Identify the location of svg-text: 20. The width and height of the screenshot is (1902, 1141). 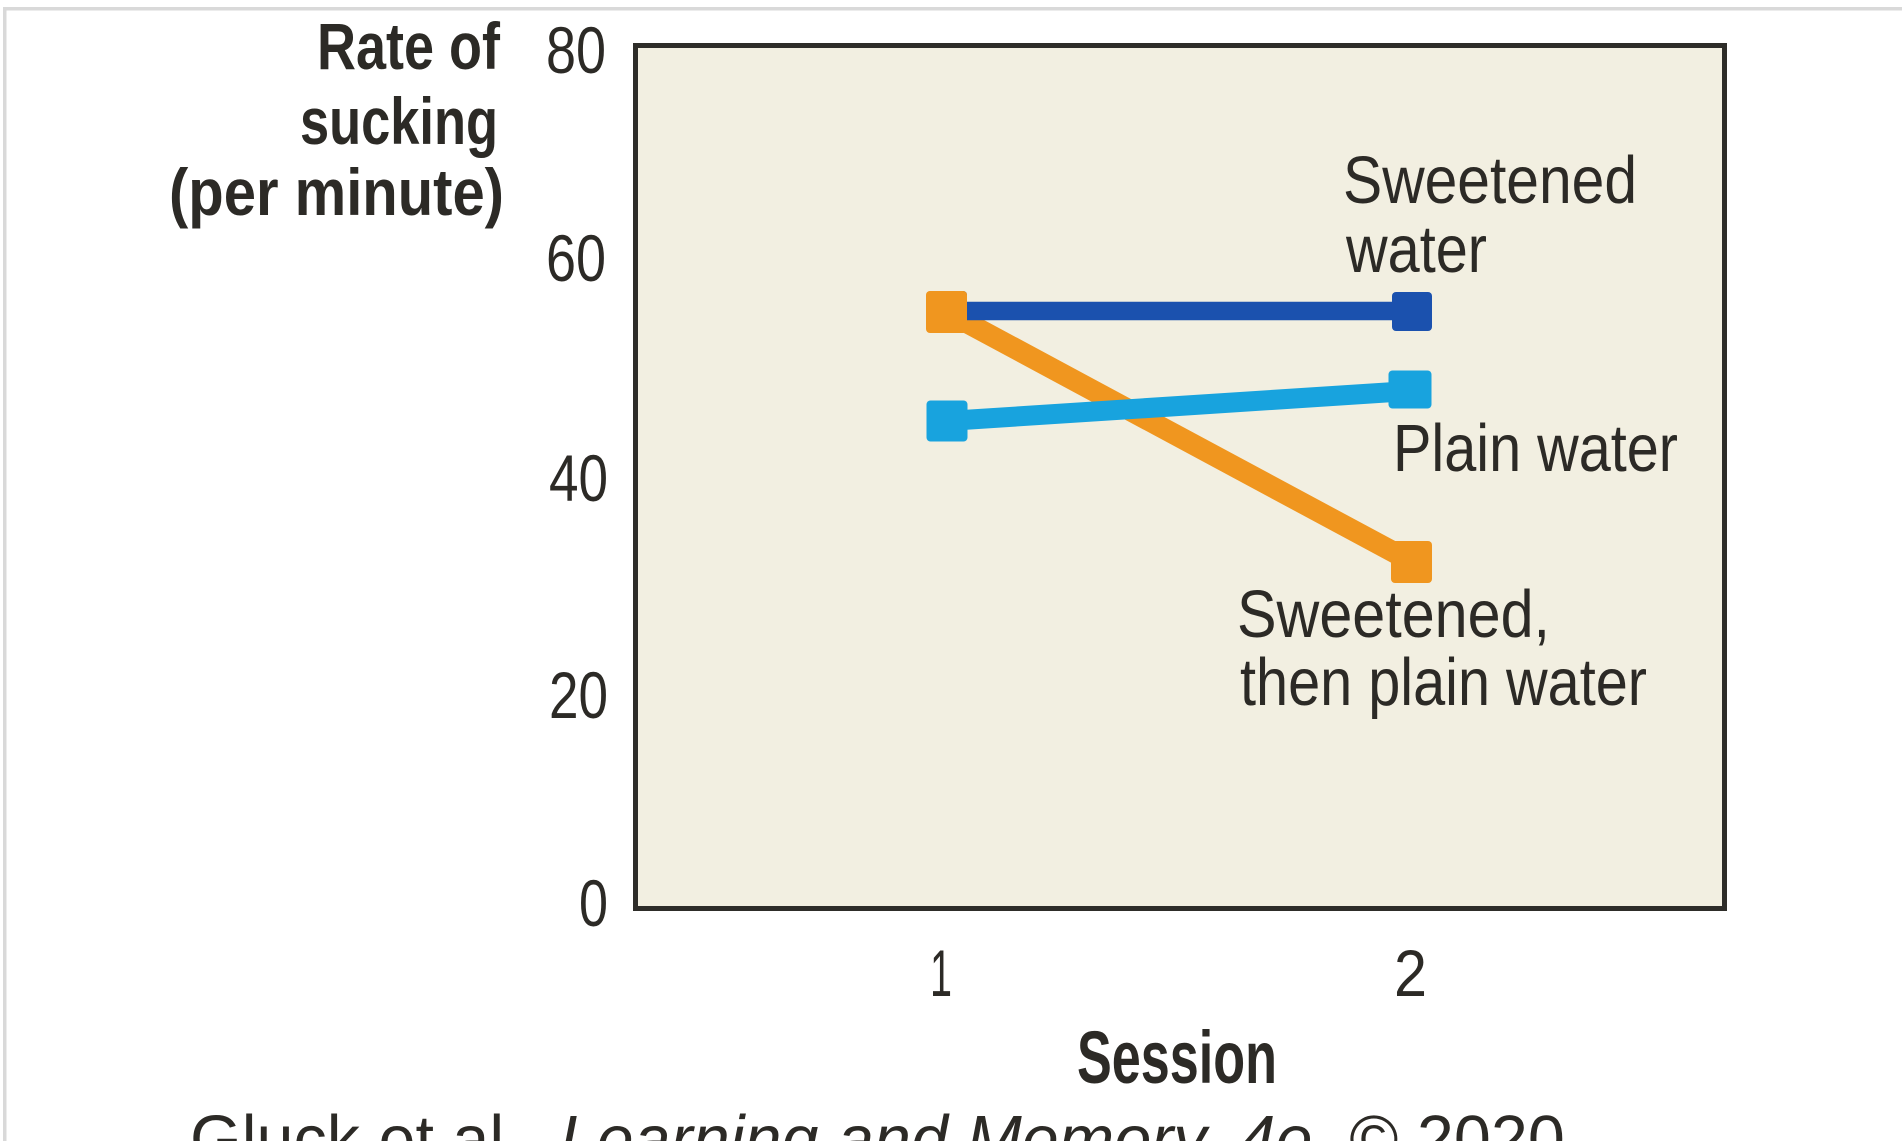
(578, 695).